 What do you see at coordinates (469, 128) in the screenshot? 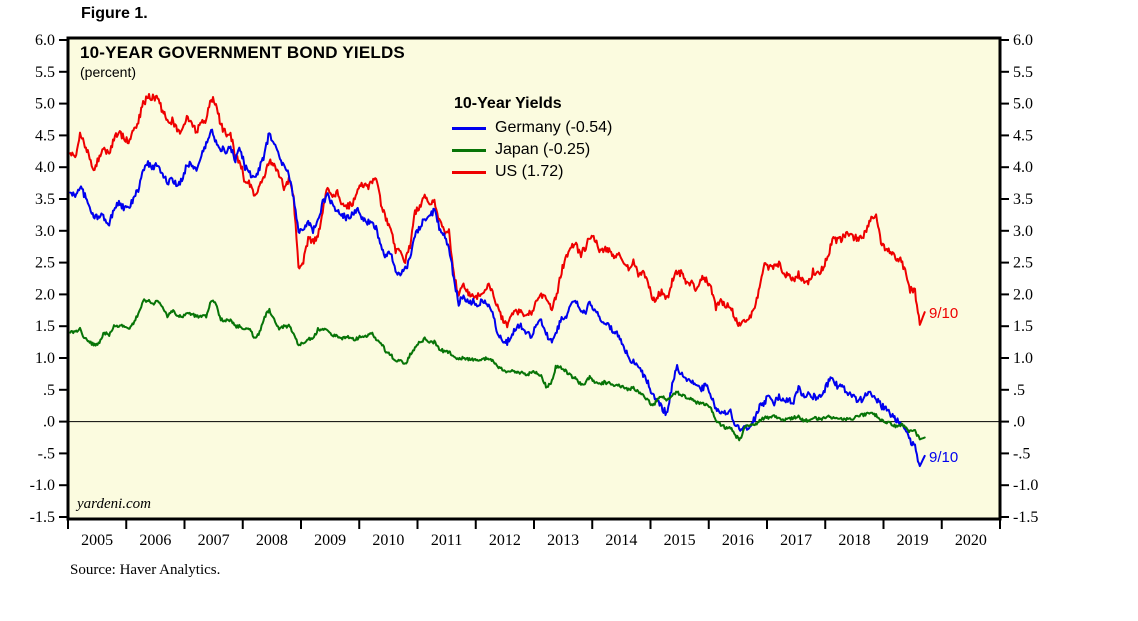
I see `germany-line-swatch` at bounding box center [469, 128].